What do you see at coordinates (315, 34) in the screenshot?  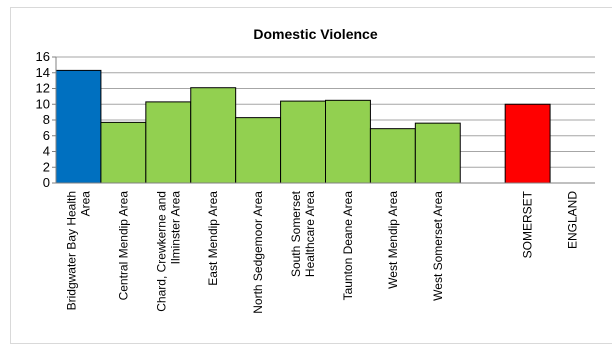 I see `chart-title: Domestic Violence` at bounding box center [315, 34].